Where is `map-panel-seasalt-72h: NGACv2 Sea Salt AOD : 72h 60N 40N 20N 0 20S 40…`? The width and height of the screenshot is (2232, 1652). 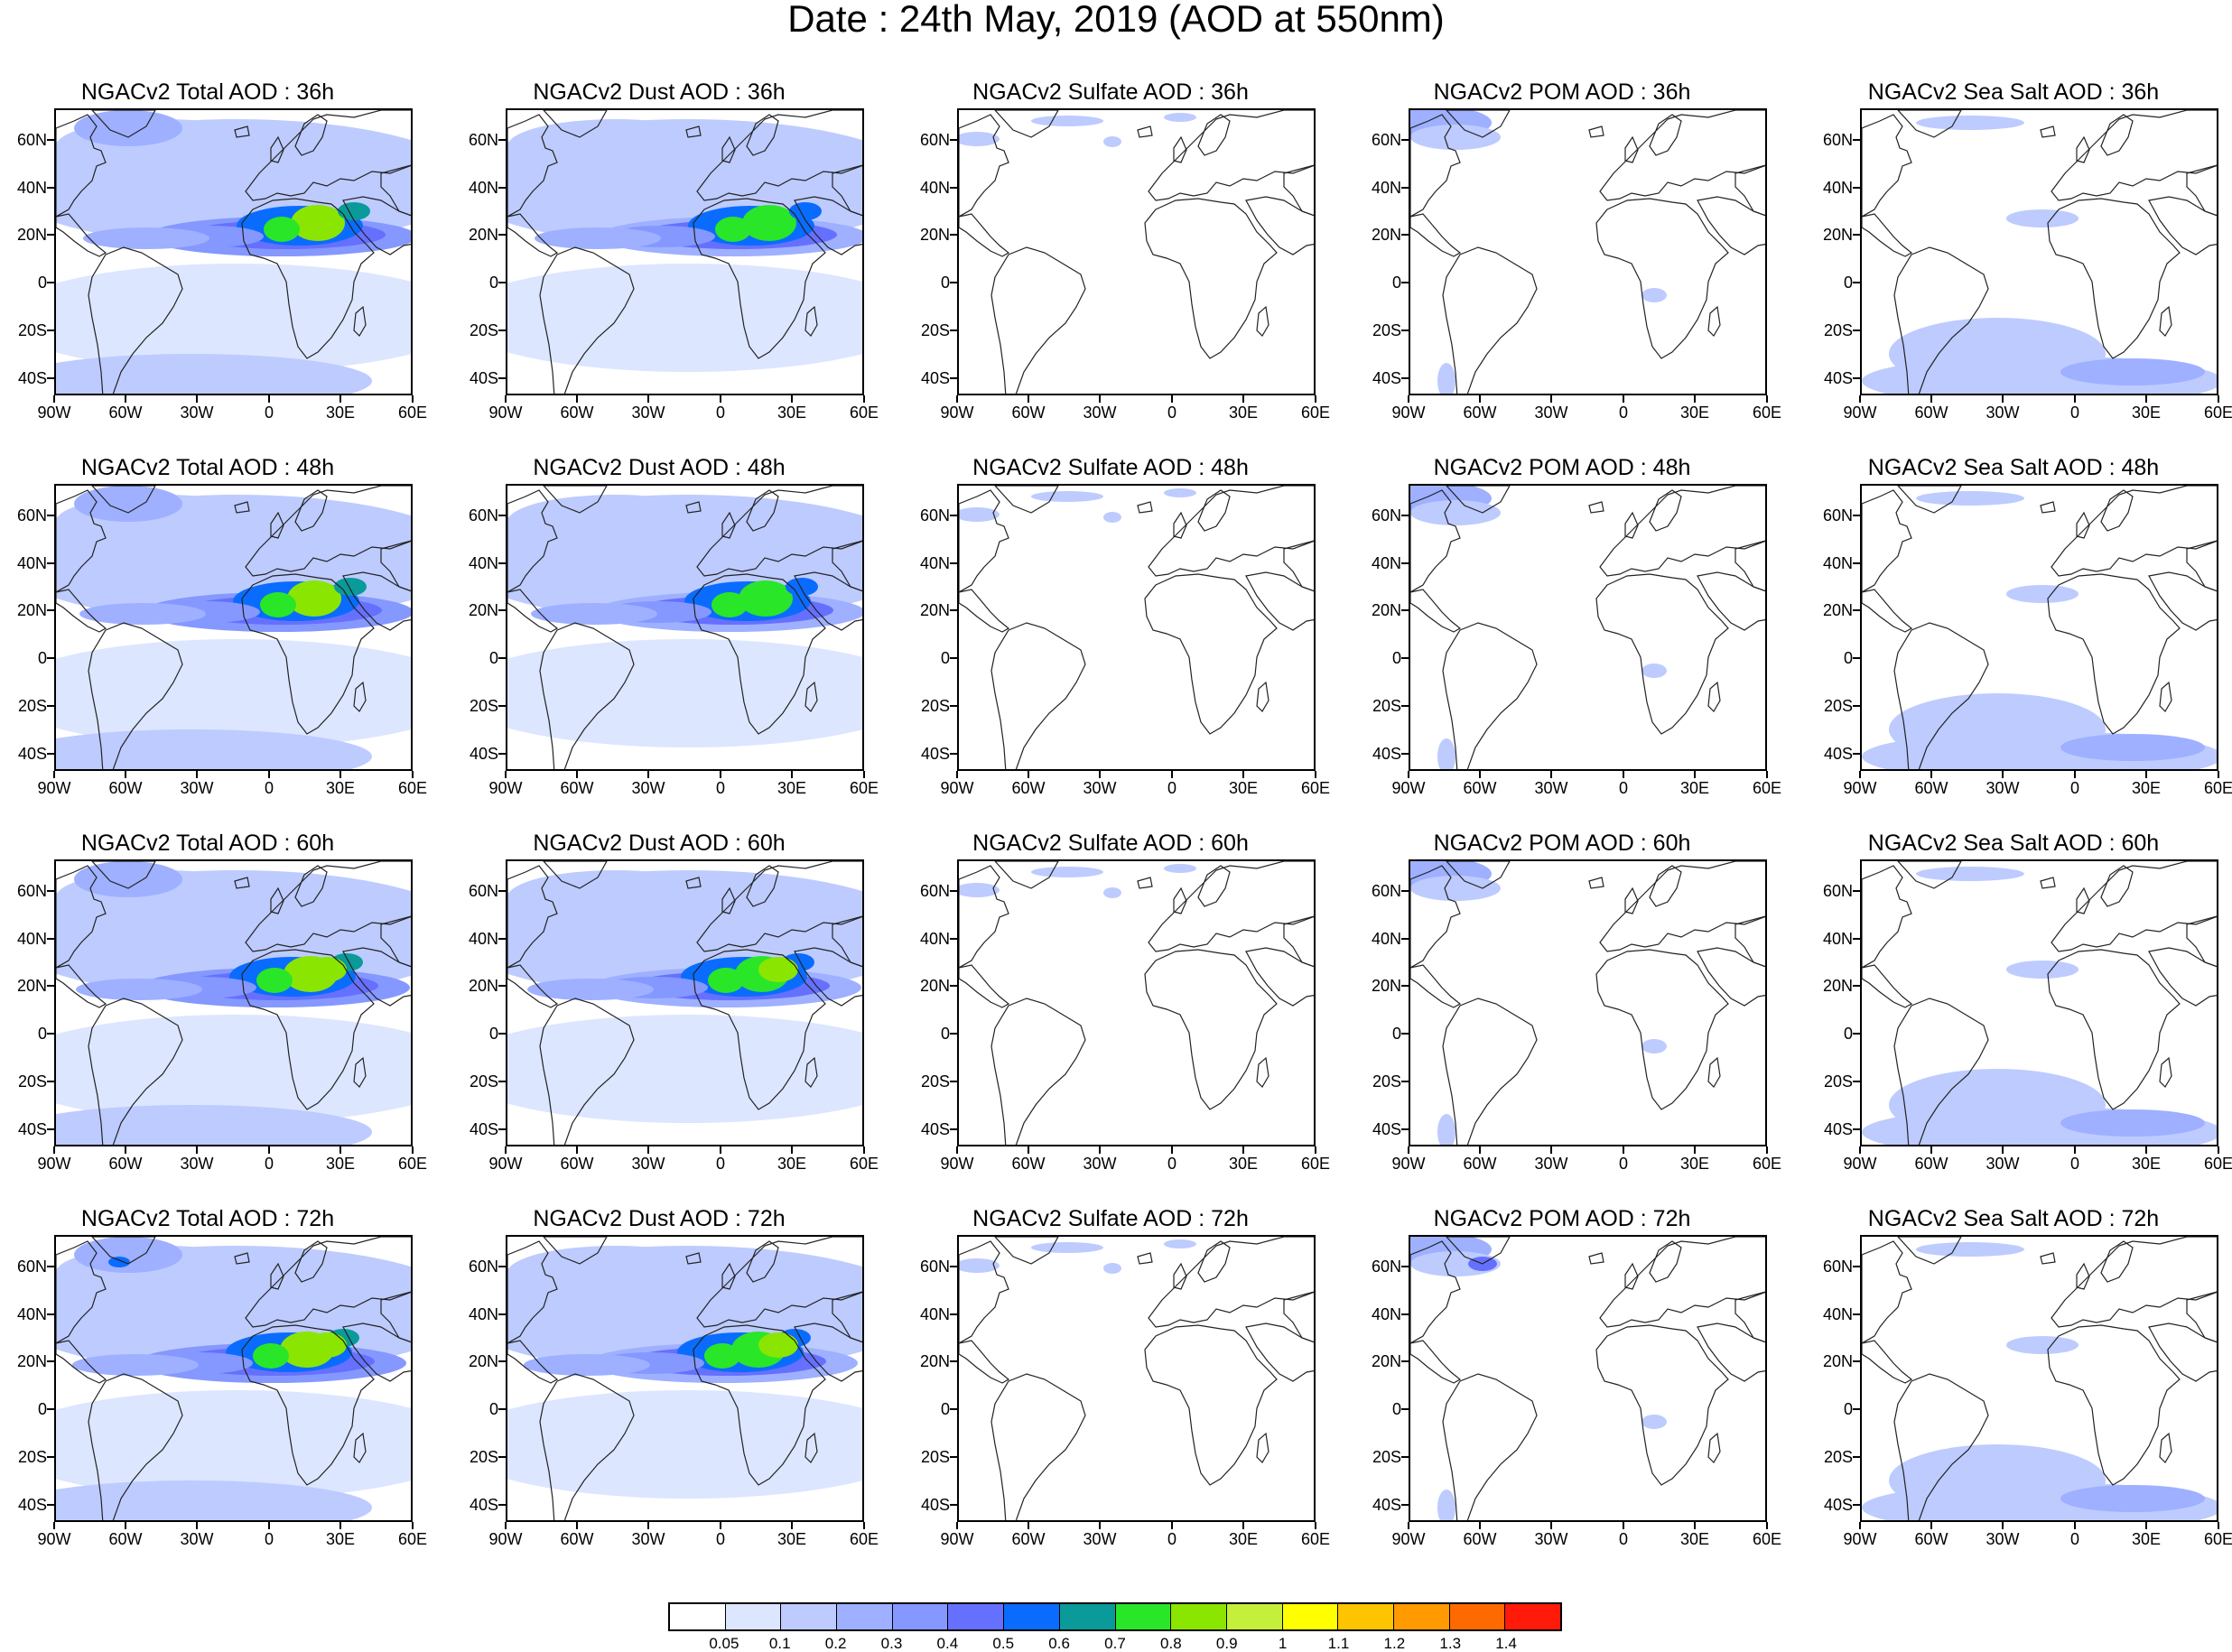 map-panel-seasalt-72h: NGACv2 Sea Salt AOD : 72h 60N 40N 20N 0 20S 40… is located at coordinates (2019, 1391).